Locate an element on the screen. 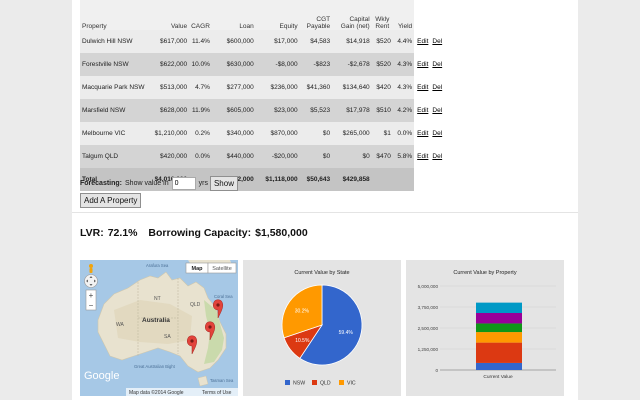 Image resolution: width=640 pixels, height=400 pixels. map-type-satellite-button is located at coordinates (222, 268).